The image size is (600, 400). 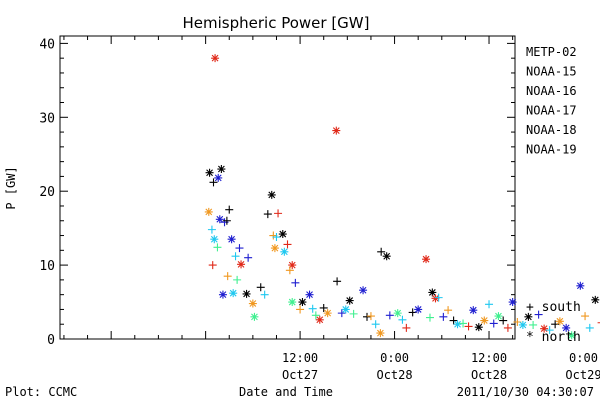 I want to click on legend-item-noaa-15: NOAA-15, so click(x=551, y=72).